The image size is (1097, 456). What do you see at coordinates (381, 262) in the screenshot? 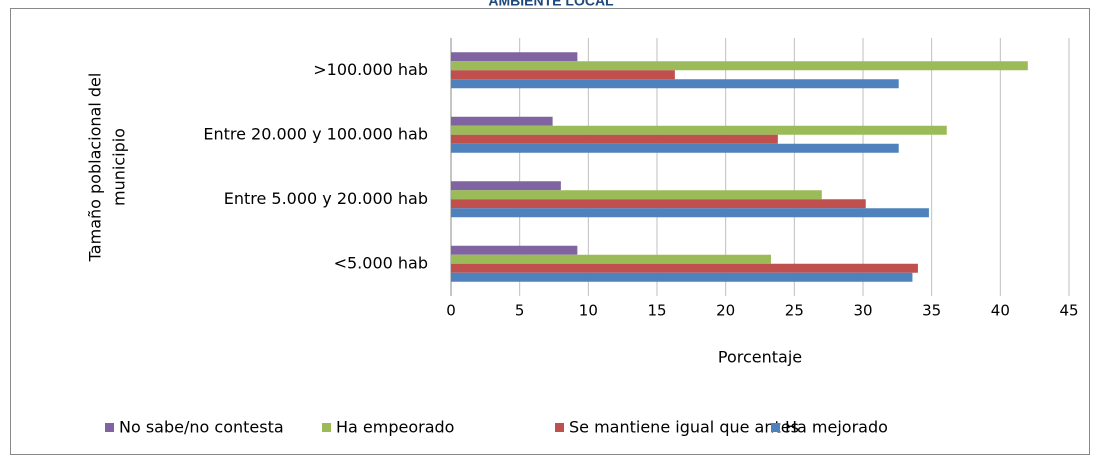
I see `y-tick-label: <5.000 hab` at bounding box center [381, 262].